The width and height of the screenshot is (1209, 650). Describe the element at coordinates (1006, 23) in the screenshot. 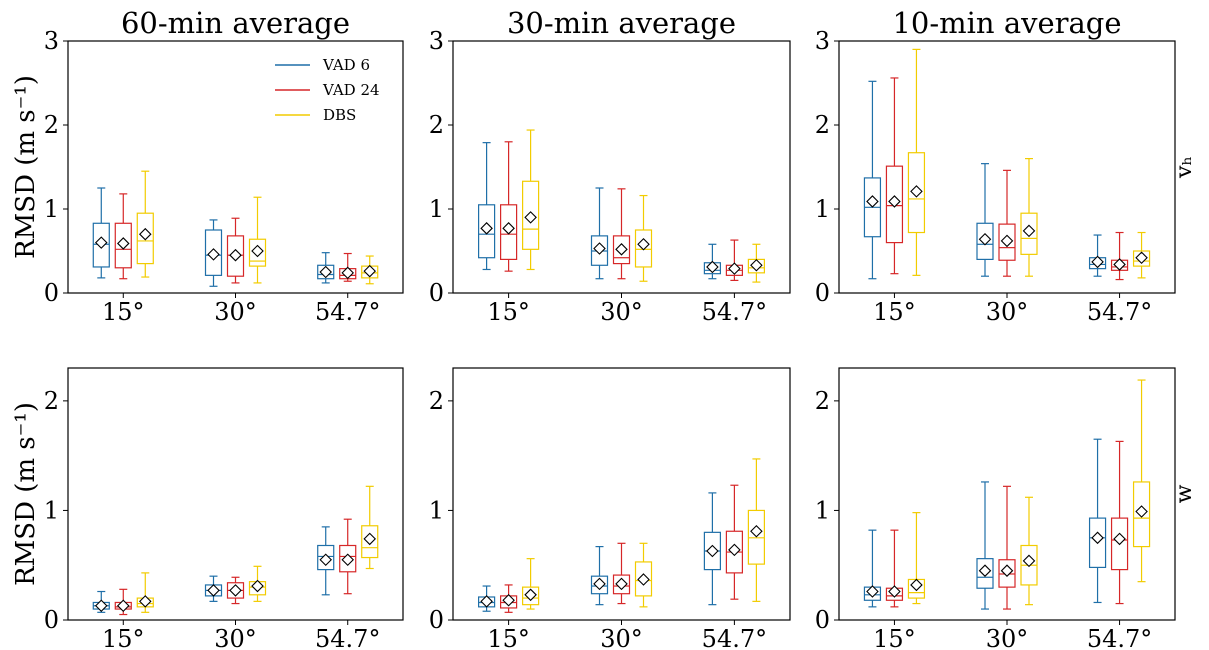

I see `panel-title: 10-min average` at that location.